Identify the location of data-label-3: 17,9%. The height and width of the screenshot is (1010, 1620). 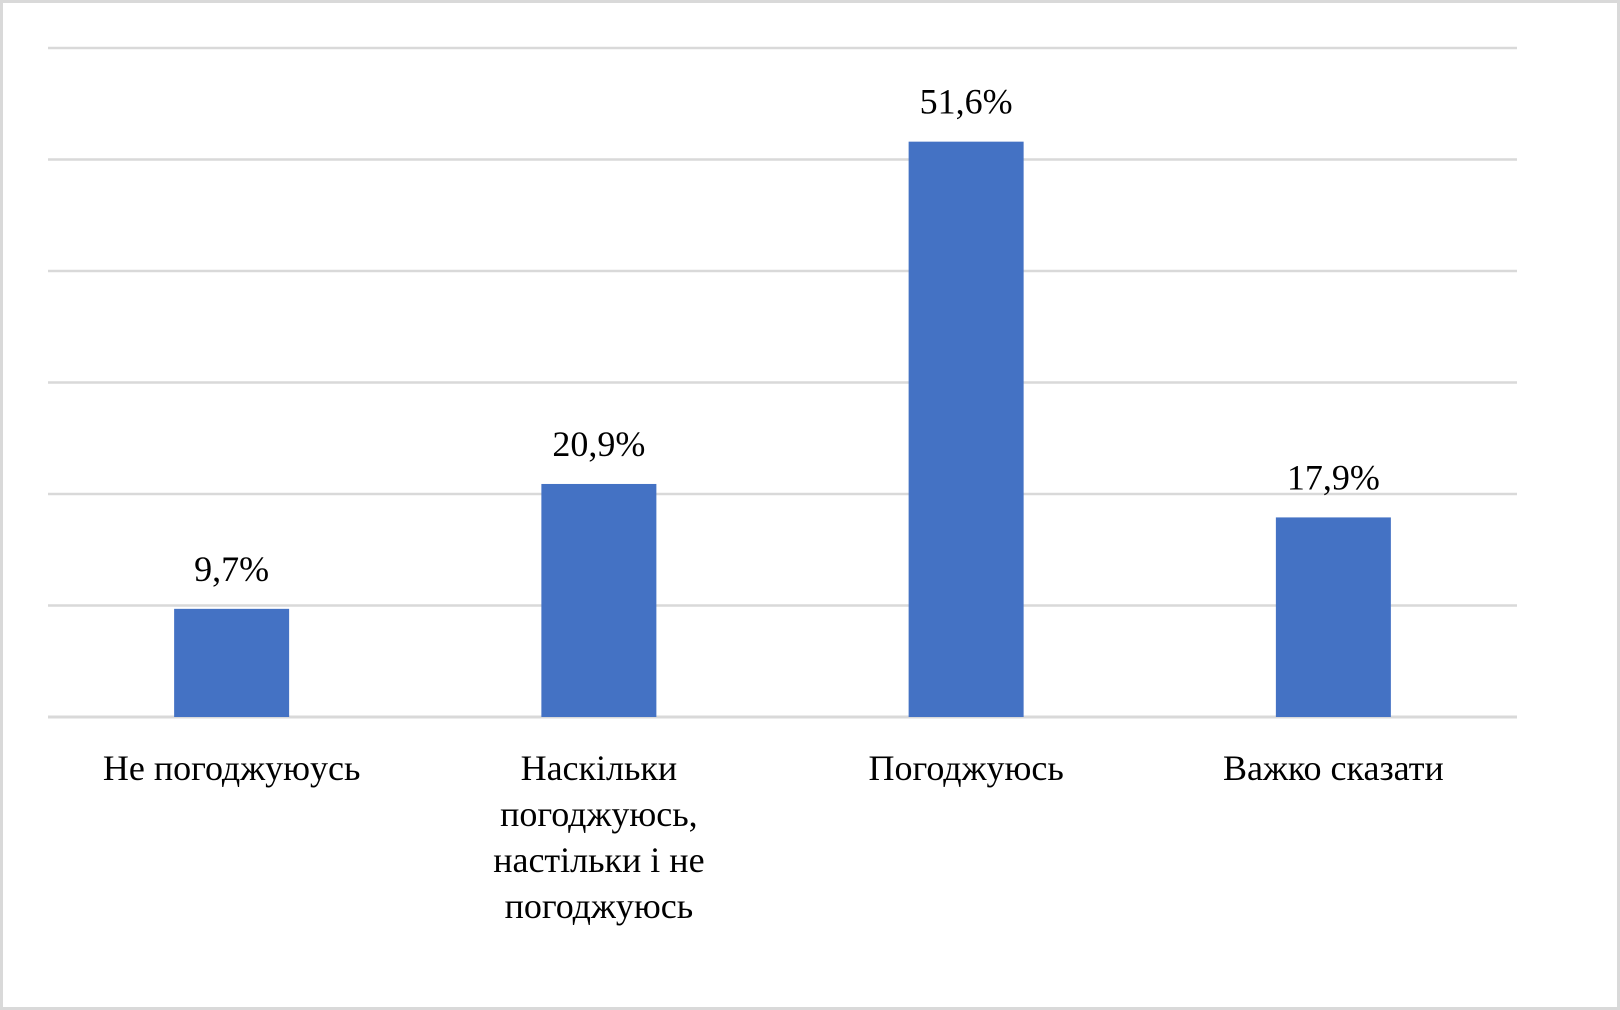
(1333, 477).